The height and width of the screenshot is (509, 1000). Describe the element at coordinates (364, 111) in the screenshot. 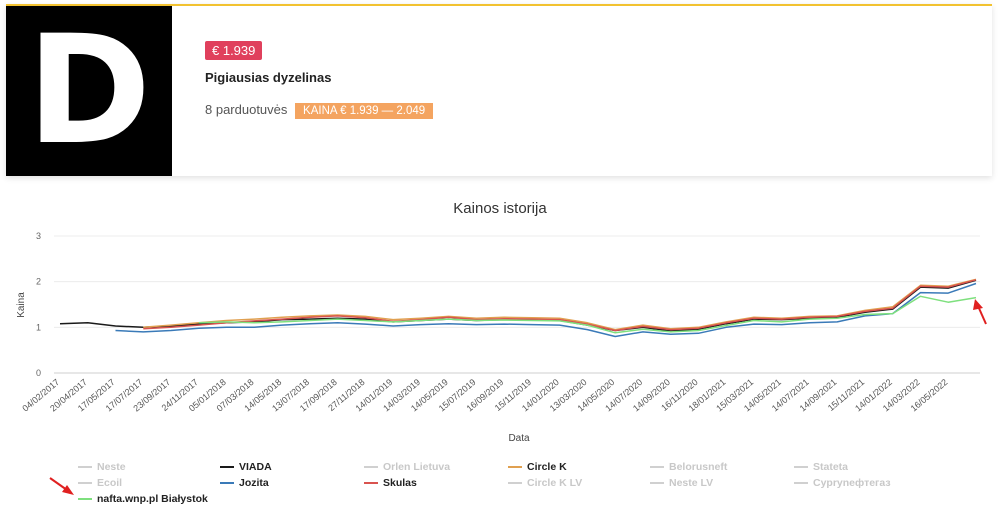

I see `price-range-badge: KAINA € 1.939 — 2.049` at that location.